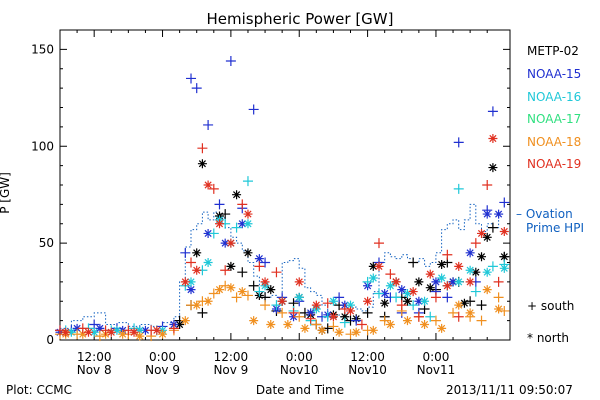 This screenshot has width=600, height=400. What do you see at coordinates (554, 74) in the screenshot?
I see `legend-noaa-15: NOAA-15` at bounding box center [554, 74].